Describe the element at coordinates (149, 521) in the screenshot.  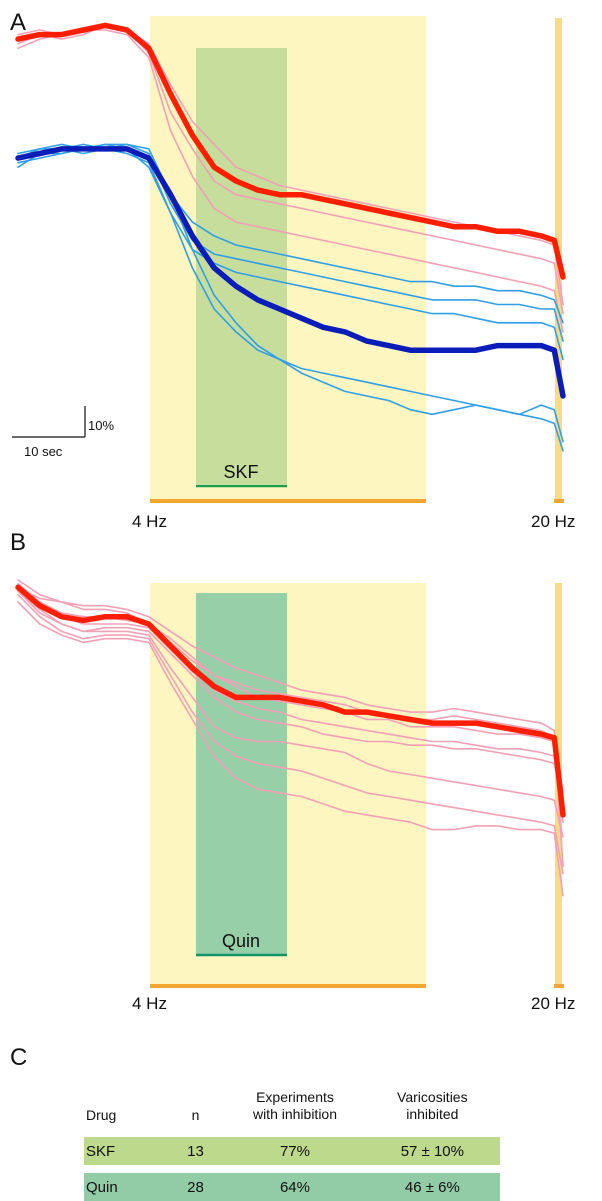
I see `hz4-label-a: 4 Hz` at that location.